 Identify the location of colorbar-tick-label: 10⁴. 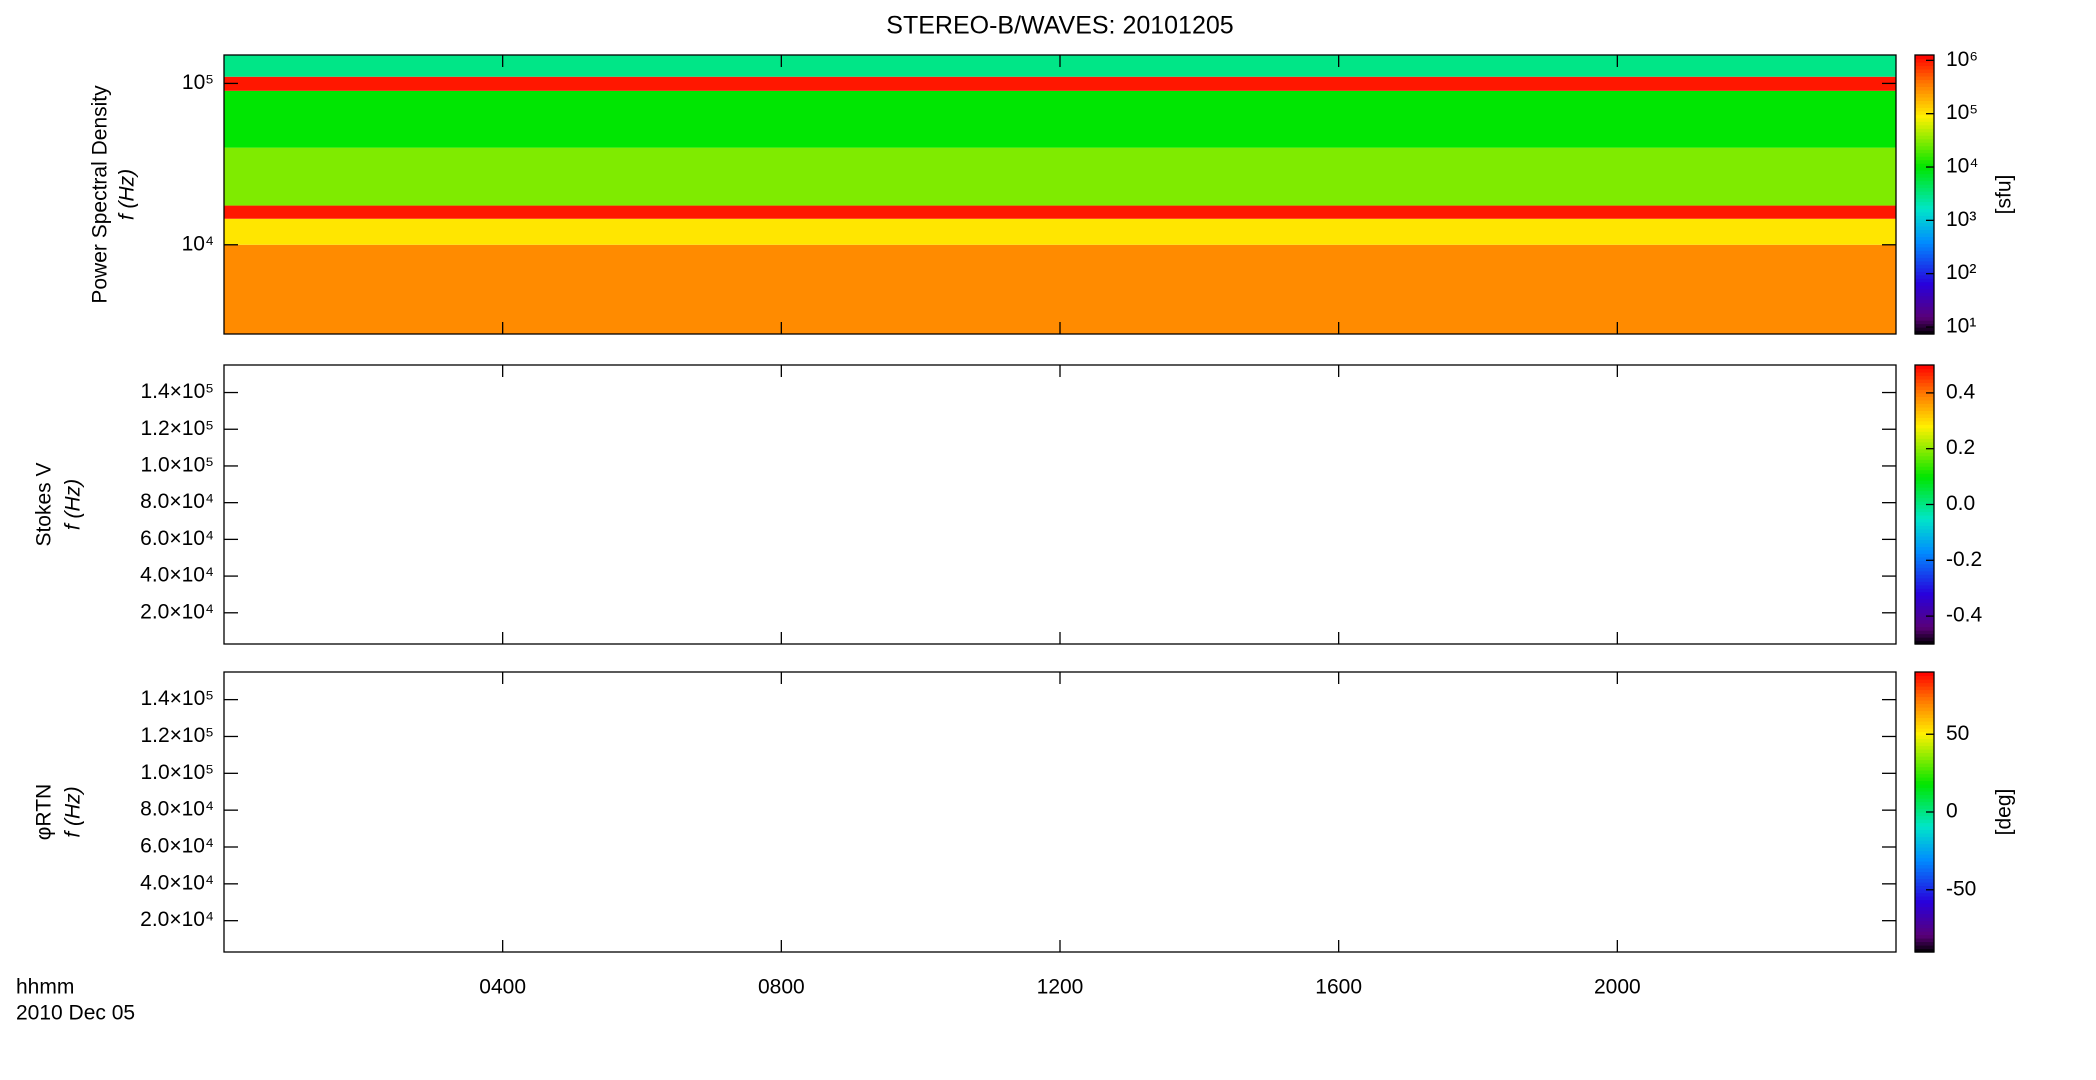
(1962, 166).